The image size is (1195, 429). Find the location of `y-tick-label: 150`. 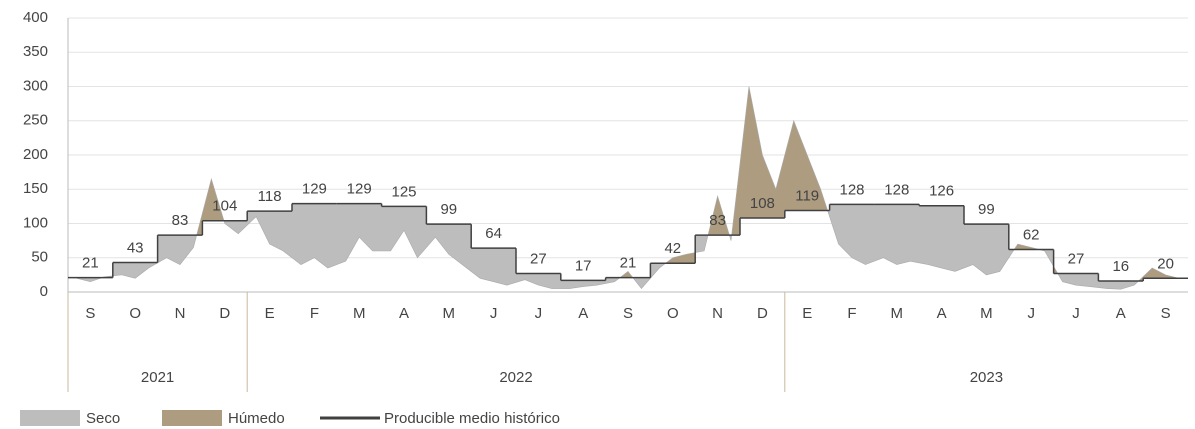

y-tick-label: 150 is located at coordinates (35, 188).